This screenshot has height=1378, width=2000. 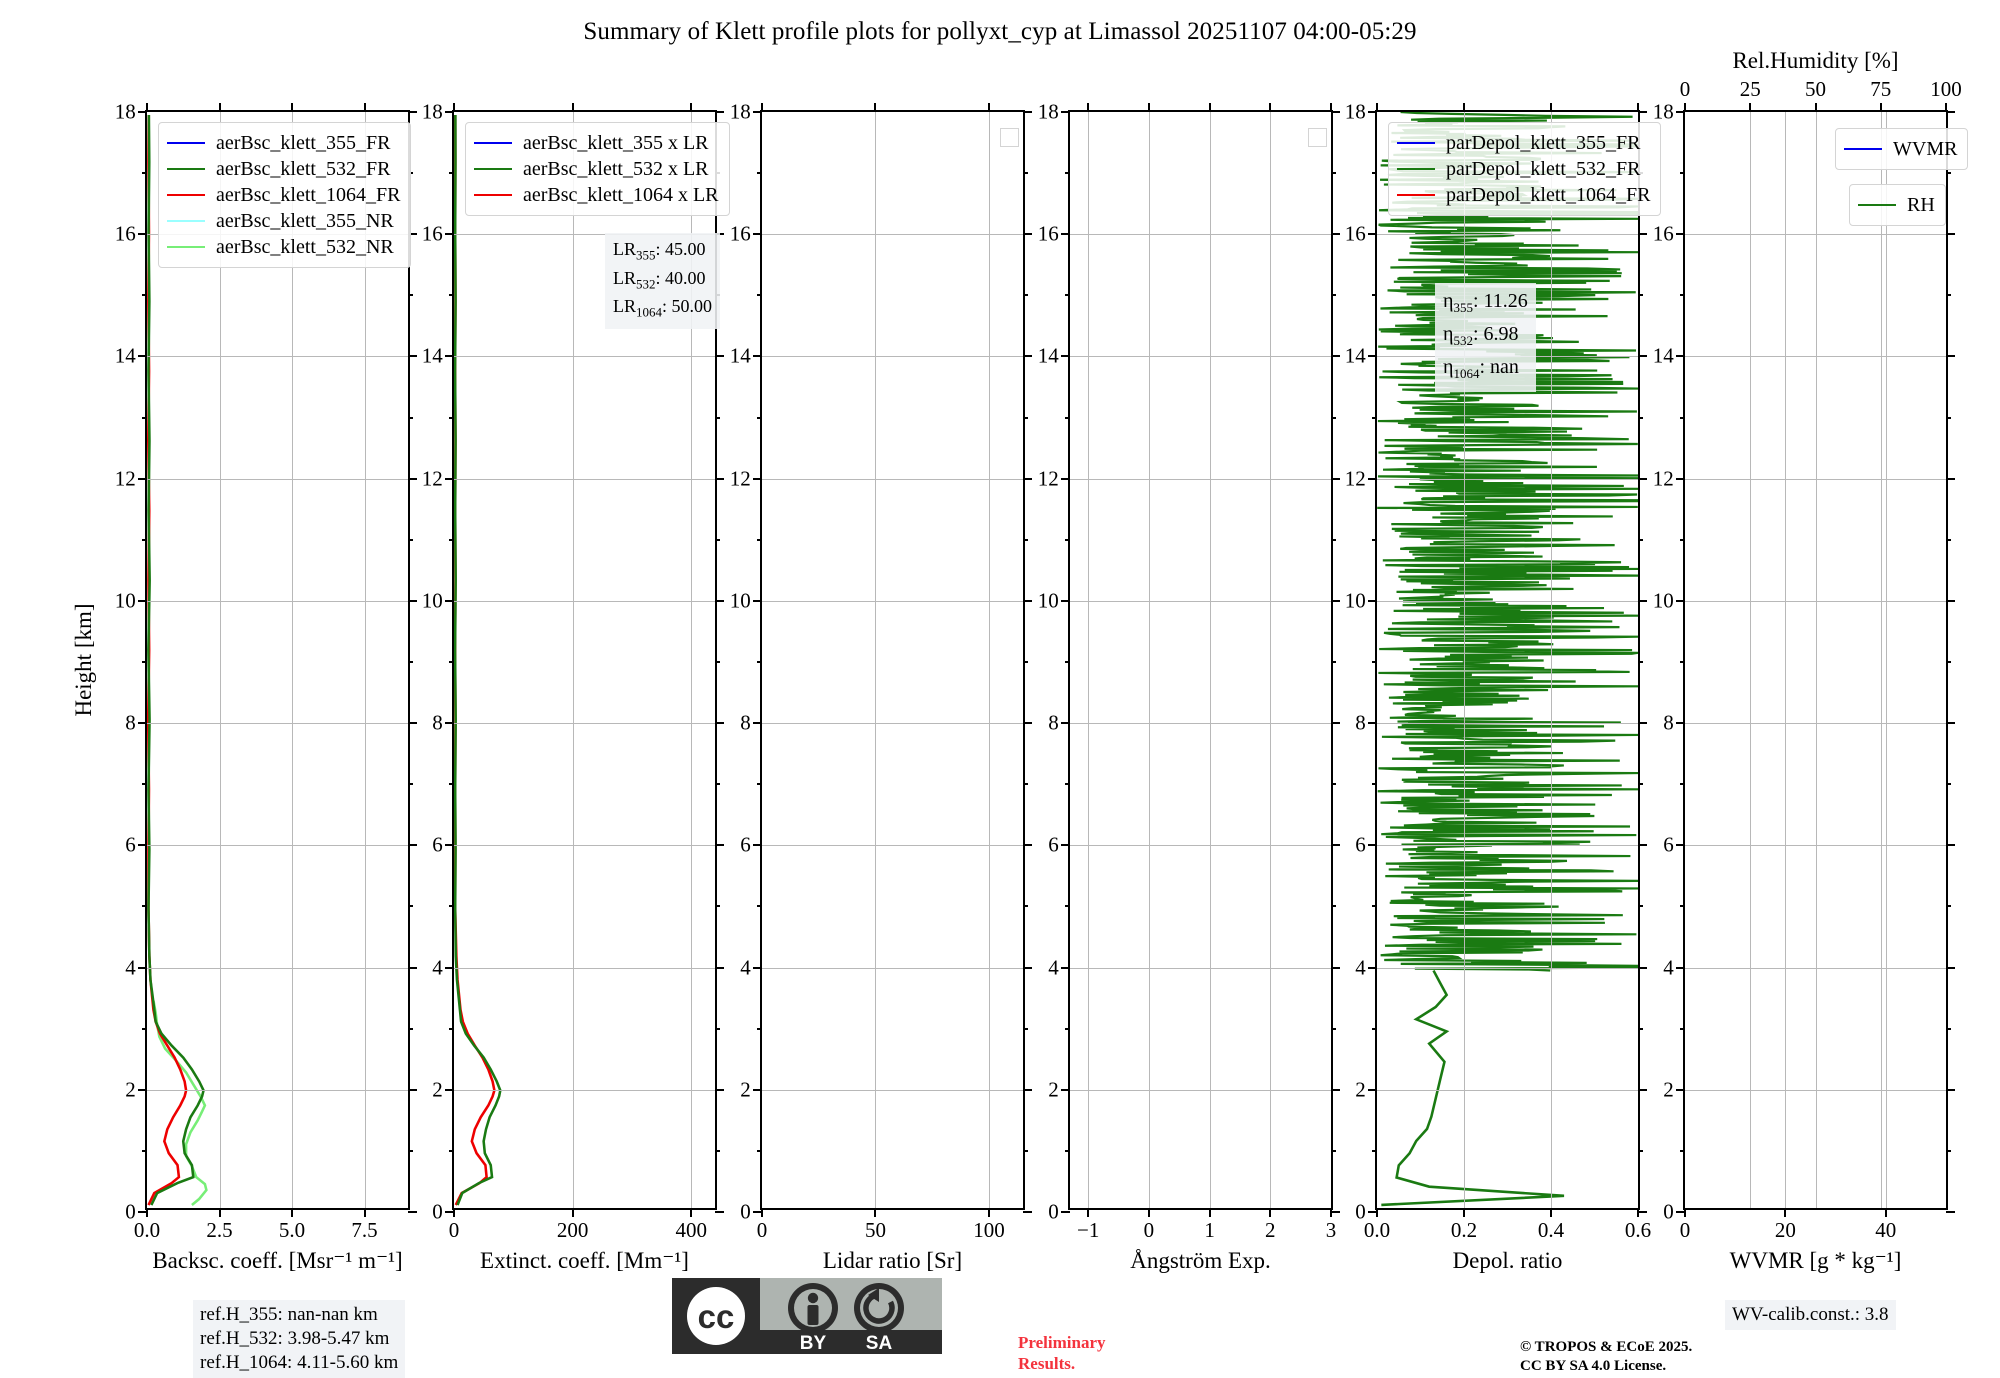 I want to click on legend-row: RH, so click(x=1896, y=205).